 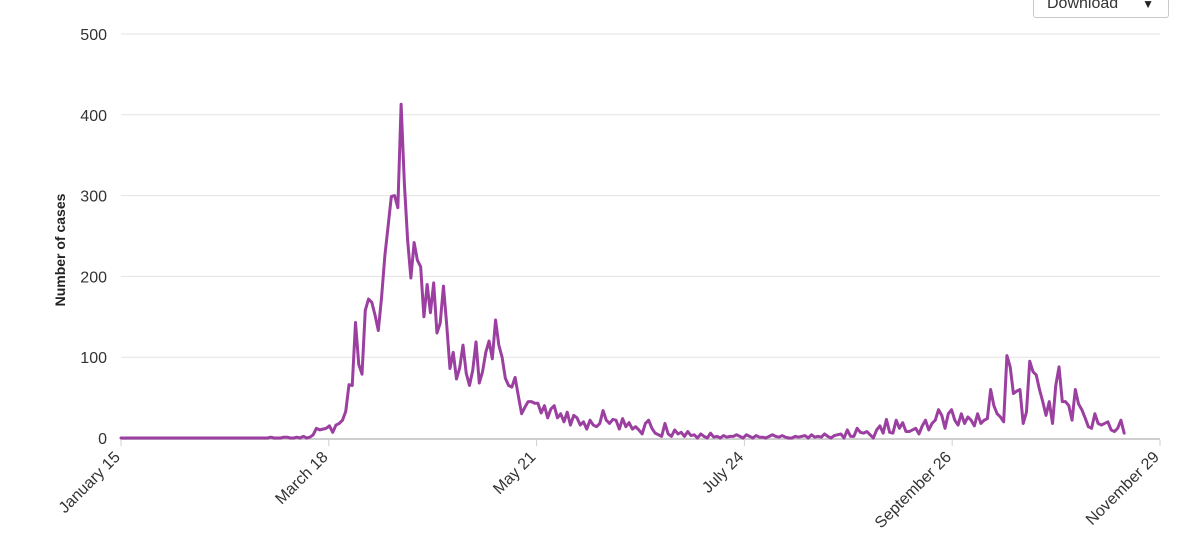 What do you see at coordinates (1083, 6) in the screenshot?
I see `download-button-label: Download` at bounding box center [1083, 6].